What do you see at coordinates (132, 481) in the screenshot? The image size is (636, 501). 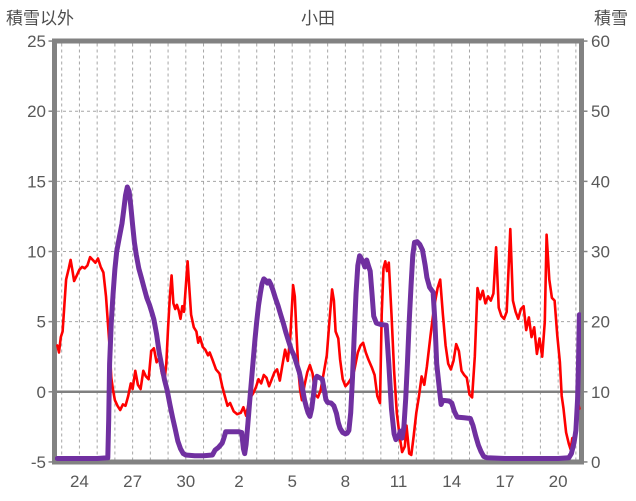 I see `x-tick-label: 27` at bounding box center [132, 481].